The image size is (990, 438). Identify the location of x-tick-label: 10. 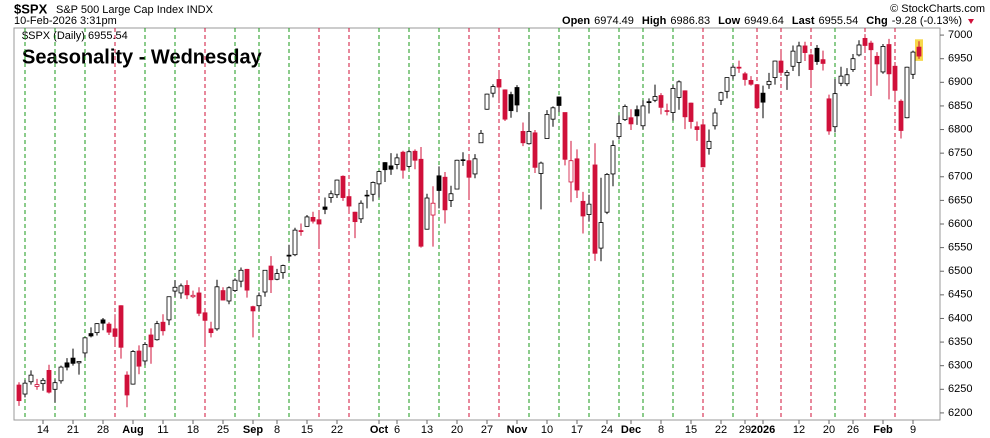
(547, 430).